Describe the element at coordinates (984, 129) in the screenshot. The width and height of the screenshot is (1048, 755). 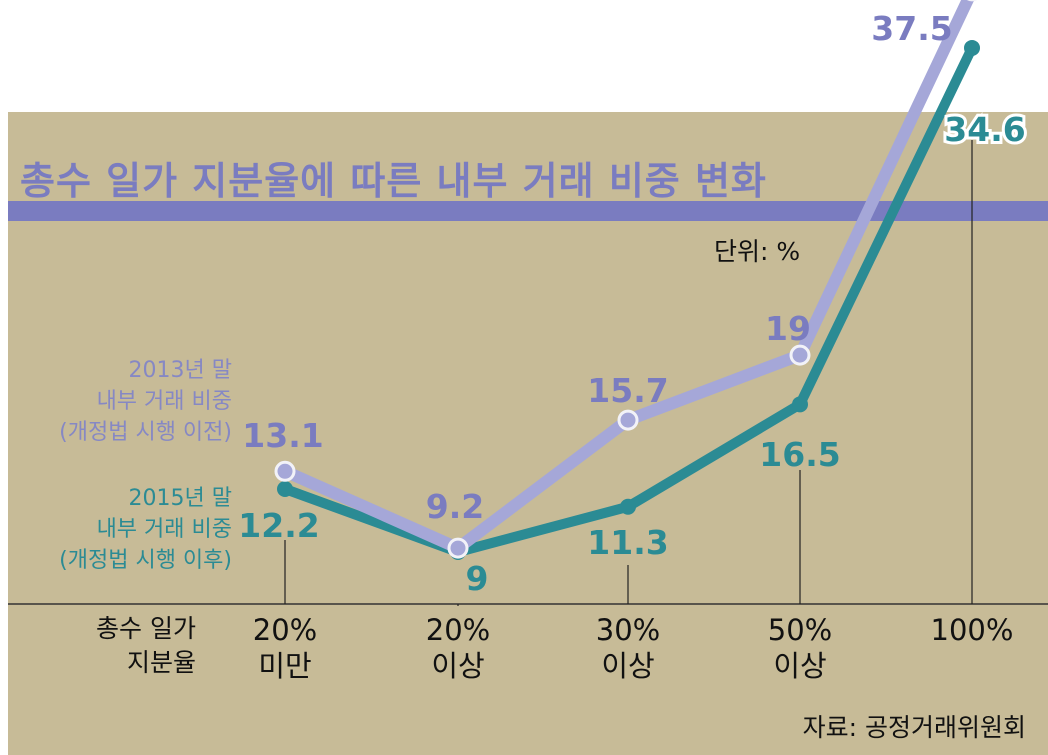
I see `data-label: 34.6` at that location.